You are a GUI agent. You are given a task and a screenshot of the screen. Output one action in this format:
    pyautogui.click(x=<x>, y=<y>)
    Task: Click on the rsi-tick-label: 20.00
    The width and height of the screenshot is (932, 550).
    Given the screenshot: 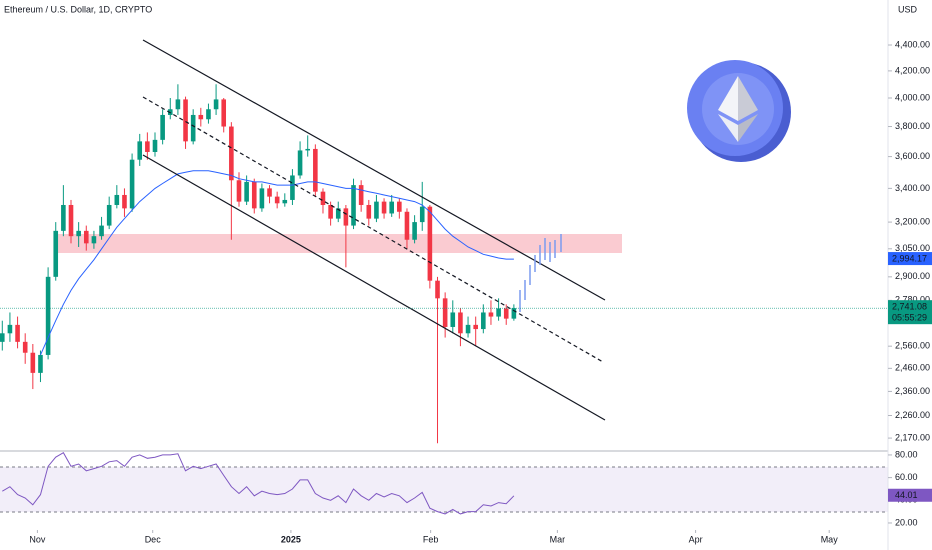 What is the action you would take?
    pyautogui.click(x=906, y=522)
    